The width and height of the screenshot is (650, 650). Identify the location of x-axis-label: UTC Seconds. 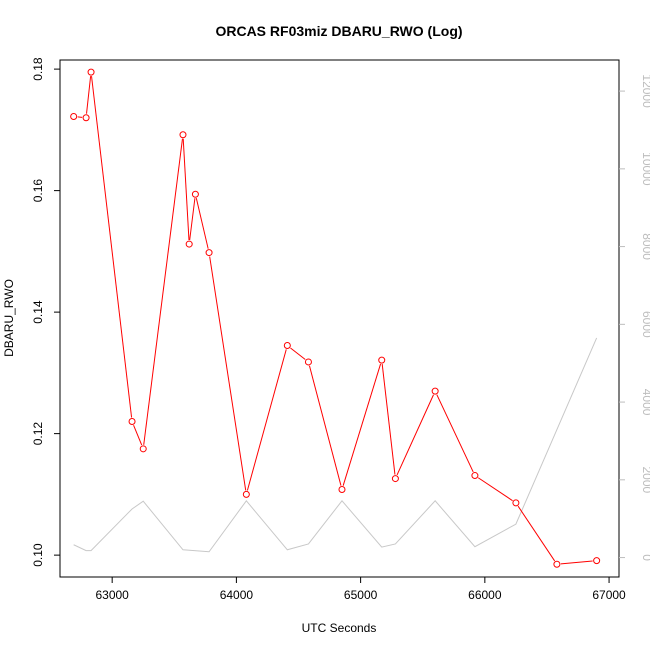
(339, 628).